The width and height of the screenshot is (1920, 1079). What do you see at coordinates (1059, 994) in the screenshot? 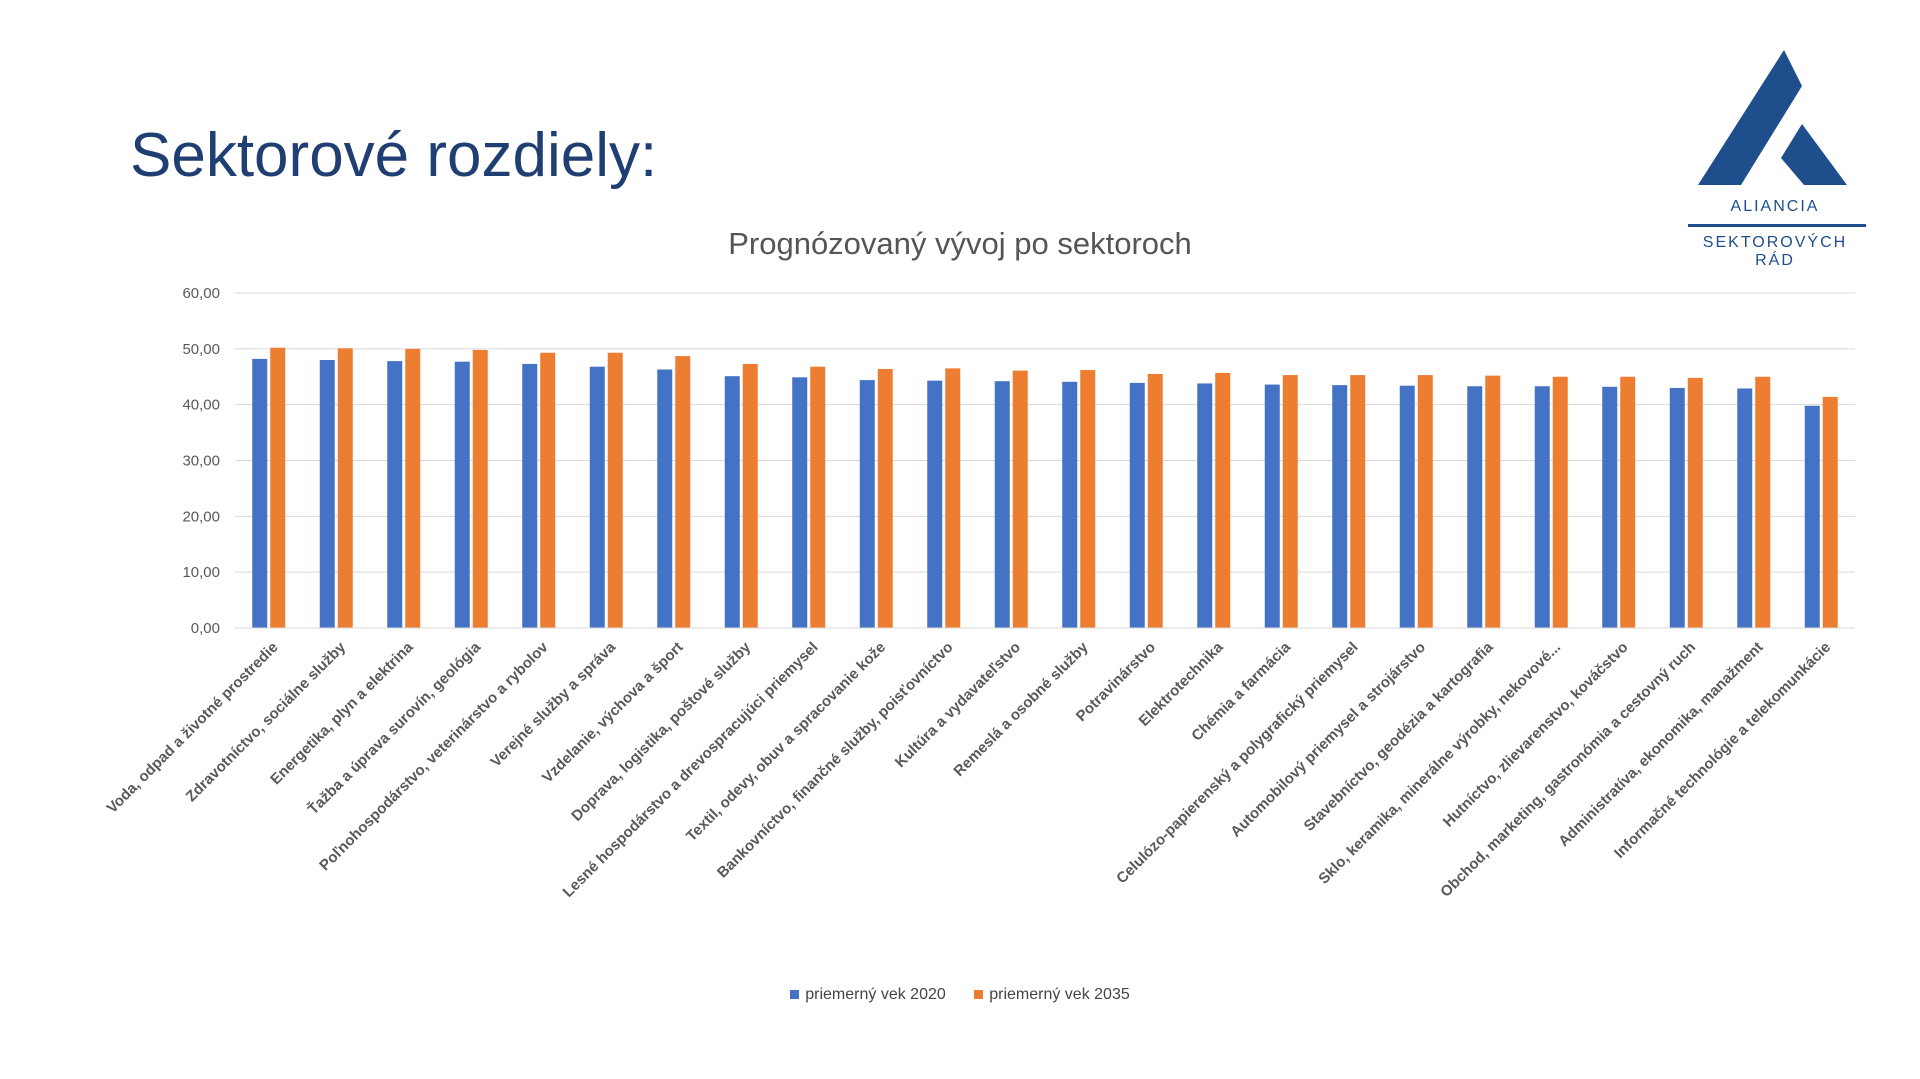
I see `legend-label-2035: priemerný vek 2035` at bounding box center [1059, 994].